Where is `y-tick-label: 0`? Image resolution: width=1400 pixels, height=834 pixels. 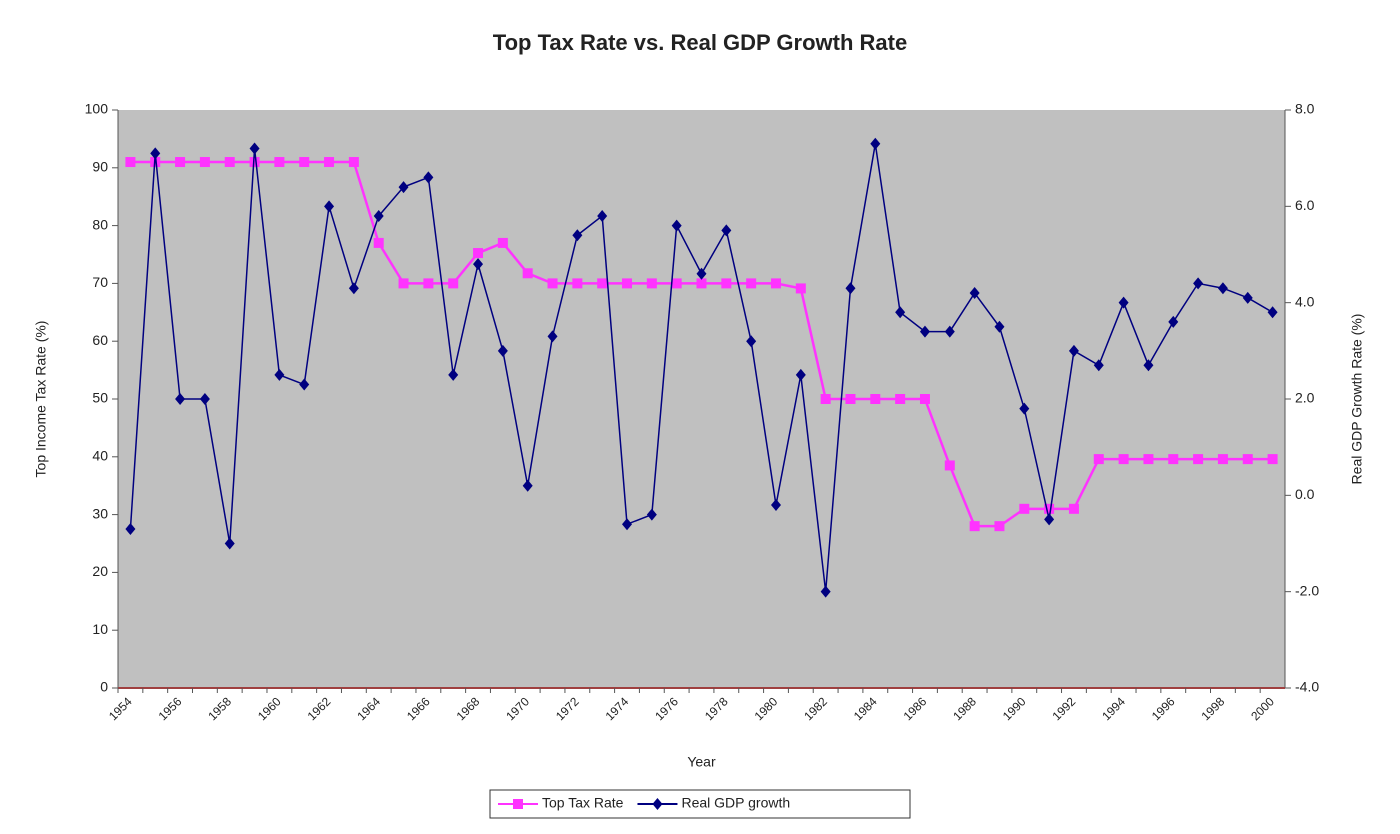
y-tick-label: 0 is located at coordinates (104, 687).